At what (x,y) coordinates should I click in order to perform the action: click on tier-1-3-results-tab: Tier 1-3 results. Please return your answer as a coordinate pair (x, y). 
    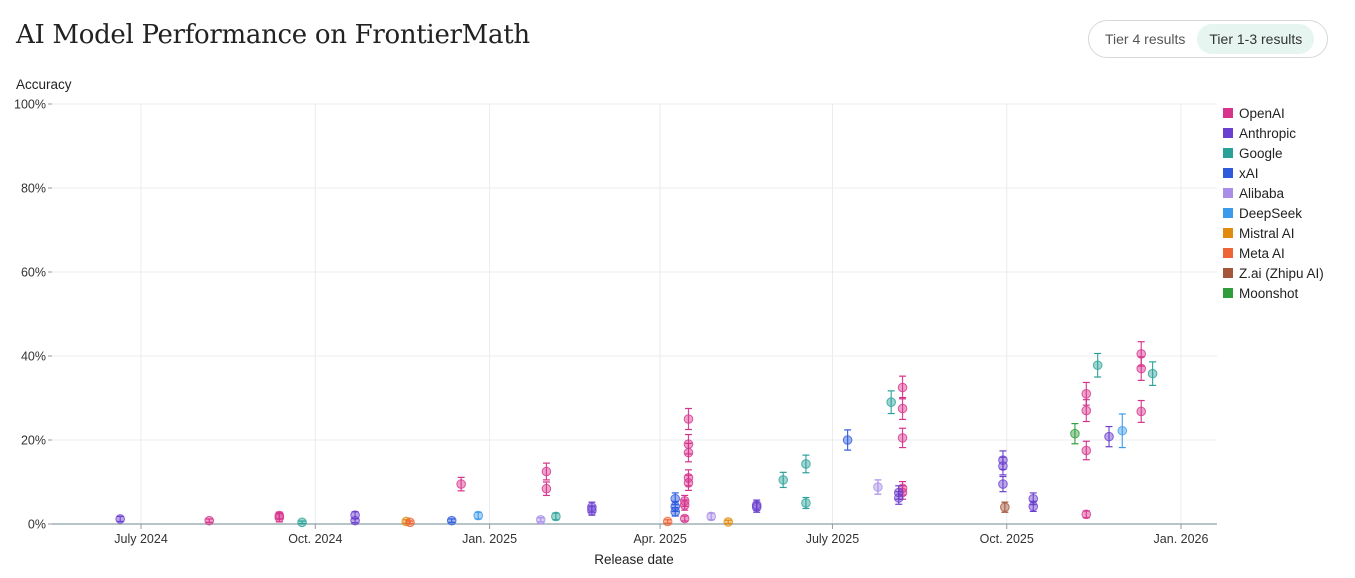
    Looking at the image, I should click on (1256, 39).